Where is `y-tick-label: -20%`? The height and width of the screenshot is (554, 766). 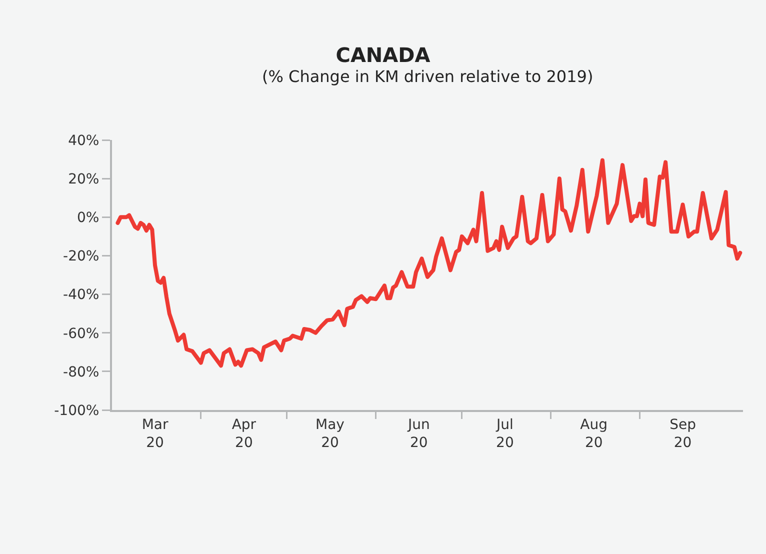
y-tick-label: -20% is located at coordinates (81, 256).